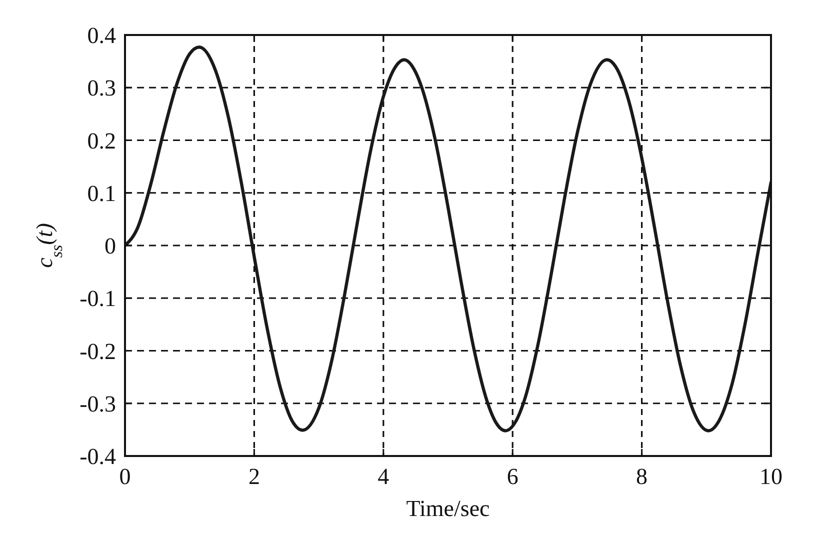 This screenshot has width=820, height=540. I want to click on y-tick-label: 0.2, so click(101, 141).